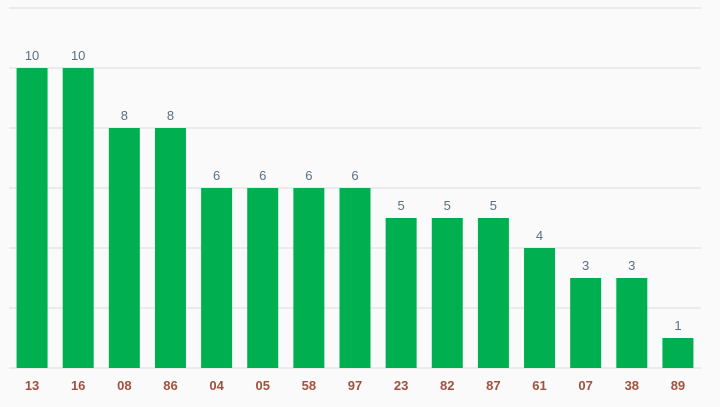 The image size is (720, 407). What do you see at coordinates (170, 115) in the screenshot?
I see `value-label-86: 8` at bounding box center [170, 115].